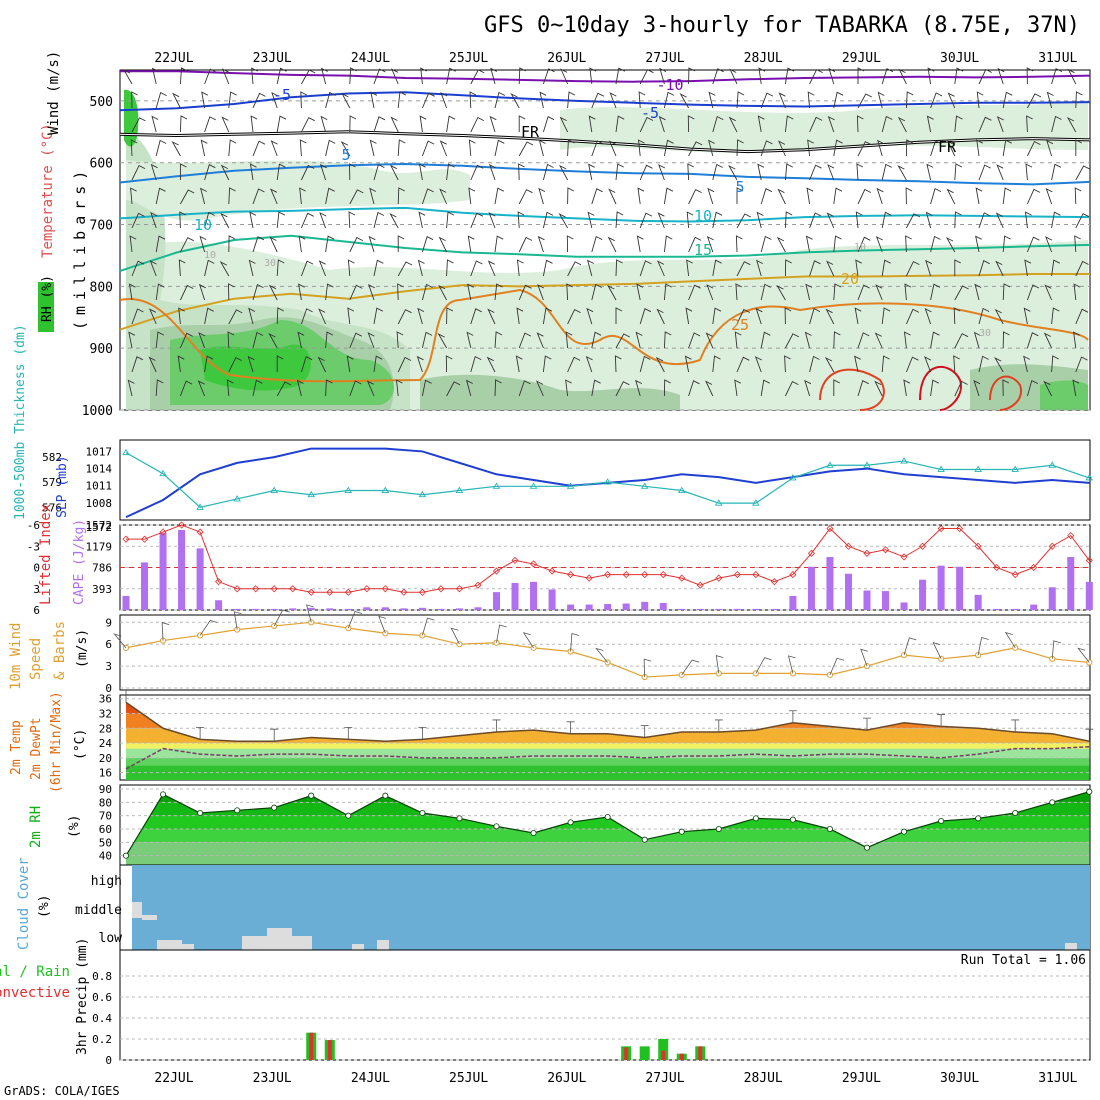 Image resolution: width=1100 pixels, height=1100 pixels. Describe the element at coordinates (105, 728) in the screenshot. I see `temp-tick-label: 28` at that location.